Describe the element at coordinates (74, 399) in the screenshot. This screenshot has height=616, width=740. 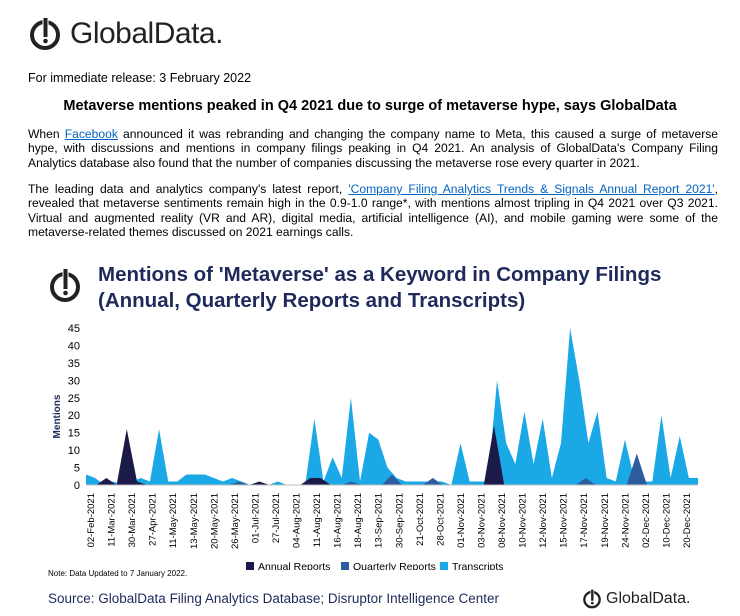
I see `y-tick-label: 25` at that location.